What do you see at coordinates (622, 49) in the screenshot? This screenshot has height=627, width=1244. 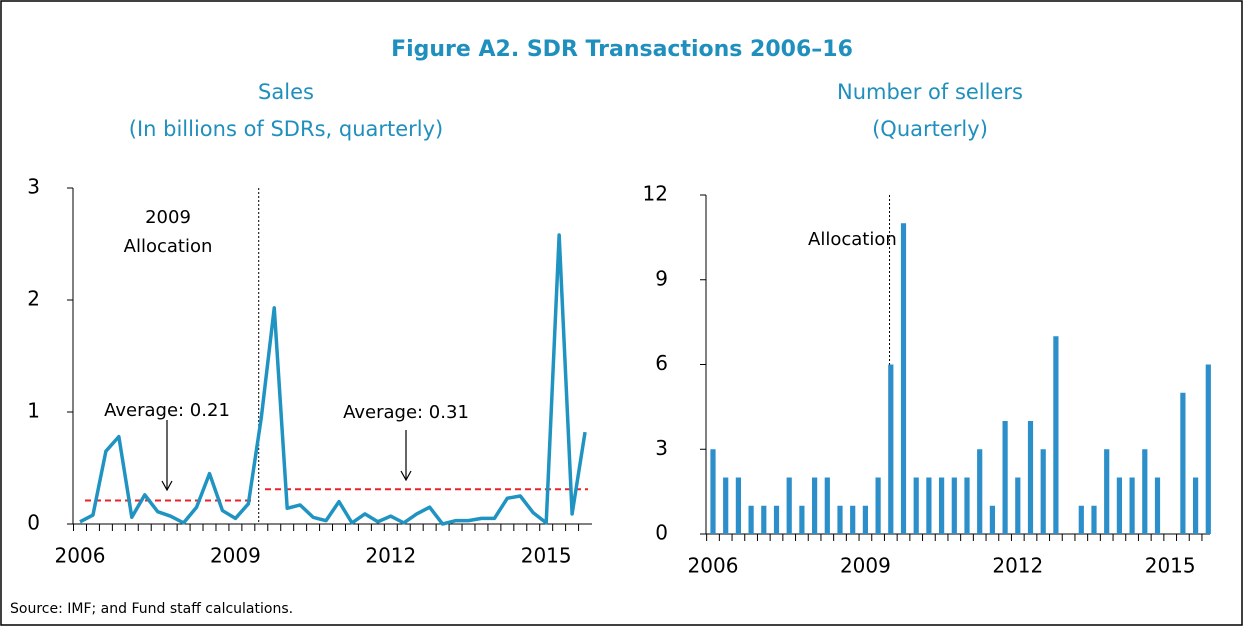 I see `figure-title: Figure A2. SDR Transactions 2006–16` at bounding box center [622, 49].